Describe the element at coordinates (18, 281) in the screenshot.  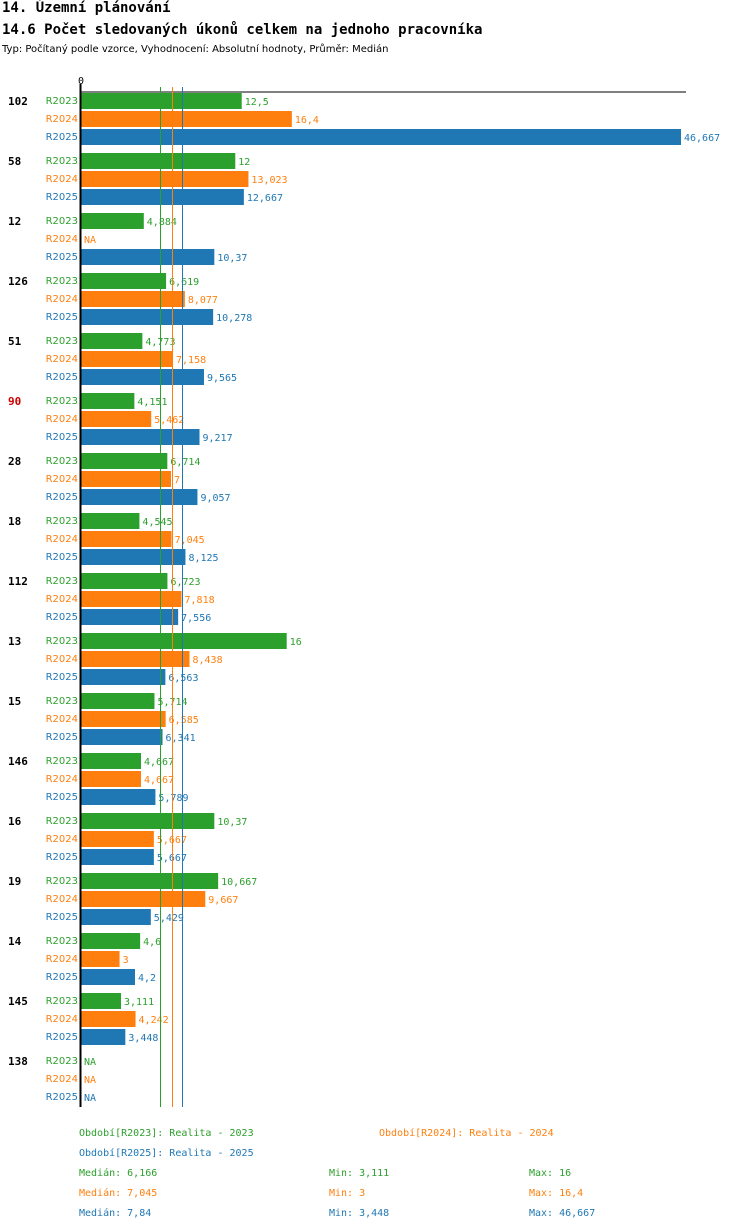
I see `category-label: 126` at that location.